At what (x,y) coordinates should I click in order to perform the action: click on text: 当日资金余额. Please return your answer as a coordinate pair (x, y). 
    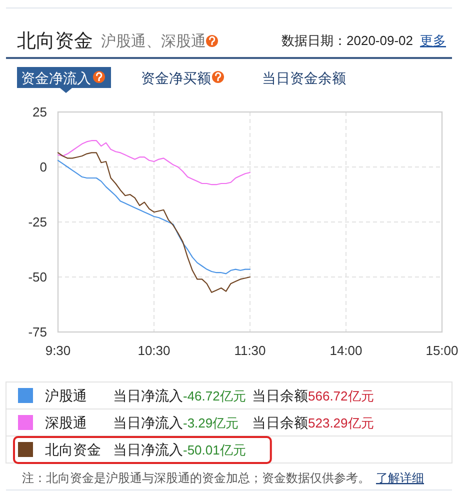
    Looking at the image, I should click on (304, 78).